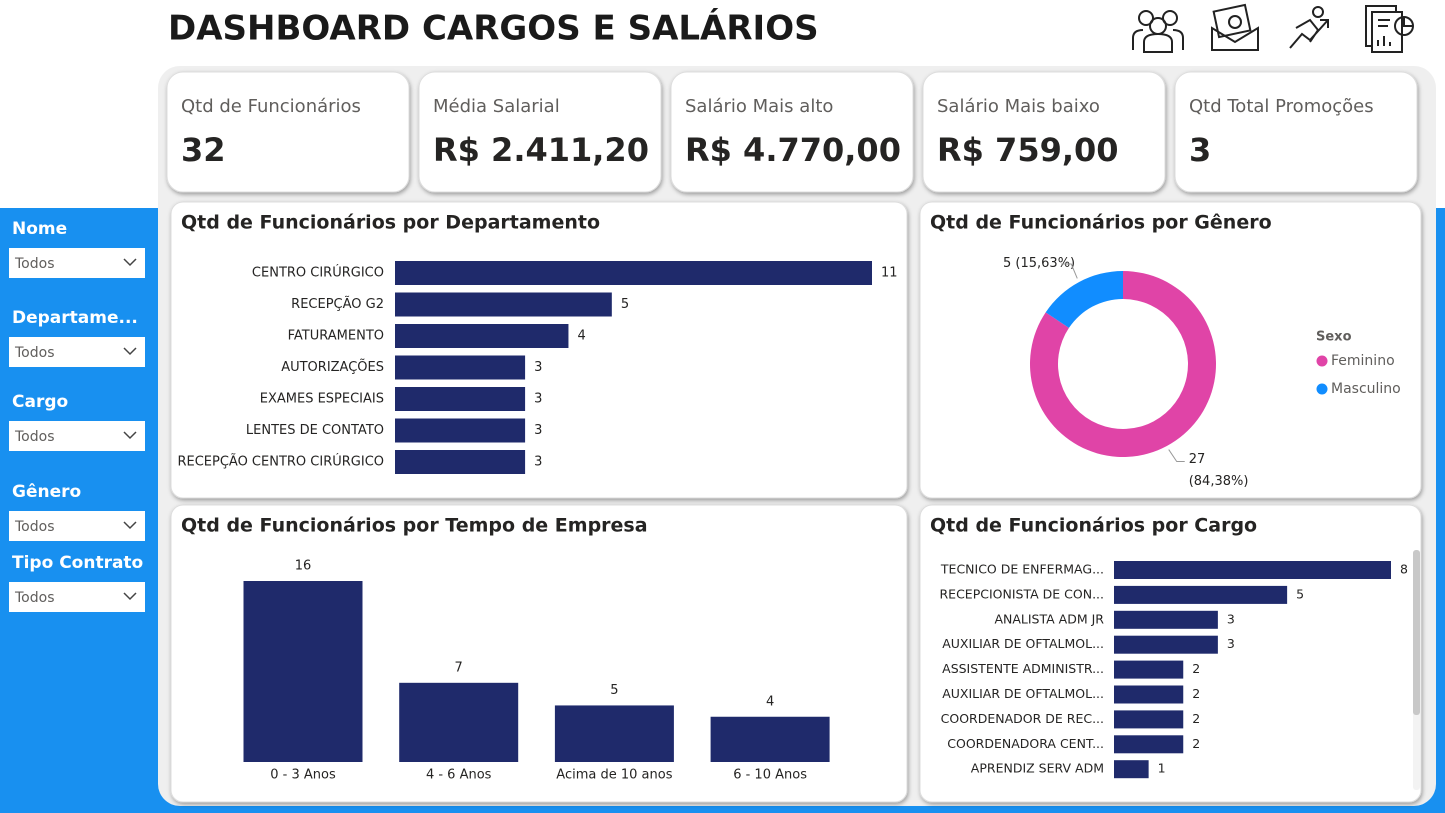 The height and width of the screenshot is (813, 1445). Describe the element at coordinates (793, 150) in the screenshot. I see `kpi-value: R$ 4.770,00` at that location.